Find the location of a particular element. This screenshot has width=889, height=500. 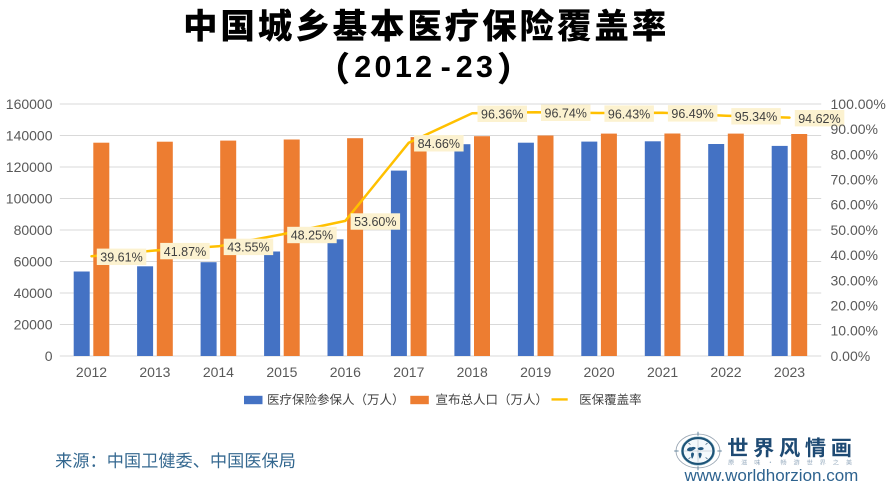

svg-text: 100.00% is located at coordinates (858, 104).